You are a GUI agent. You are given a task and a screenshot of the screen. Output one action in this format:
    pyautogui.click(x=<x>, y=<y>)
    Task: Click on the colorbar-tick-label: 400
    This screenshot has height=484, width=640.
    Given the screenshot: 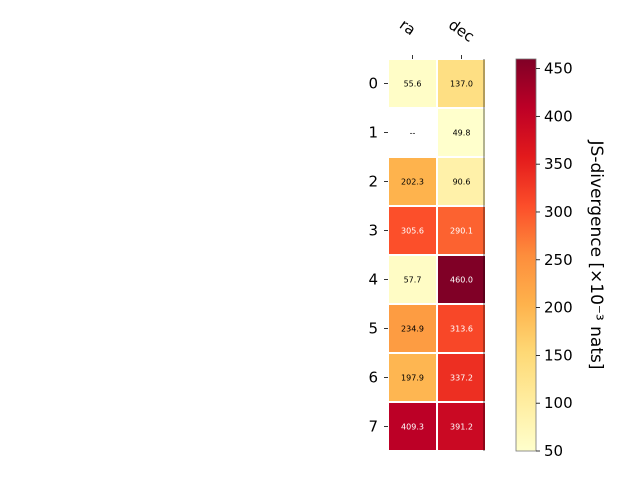 What is the action you would take?
    pyautogui.click(x=558, y=116)
    